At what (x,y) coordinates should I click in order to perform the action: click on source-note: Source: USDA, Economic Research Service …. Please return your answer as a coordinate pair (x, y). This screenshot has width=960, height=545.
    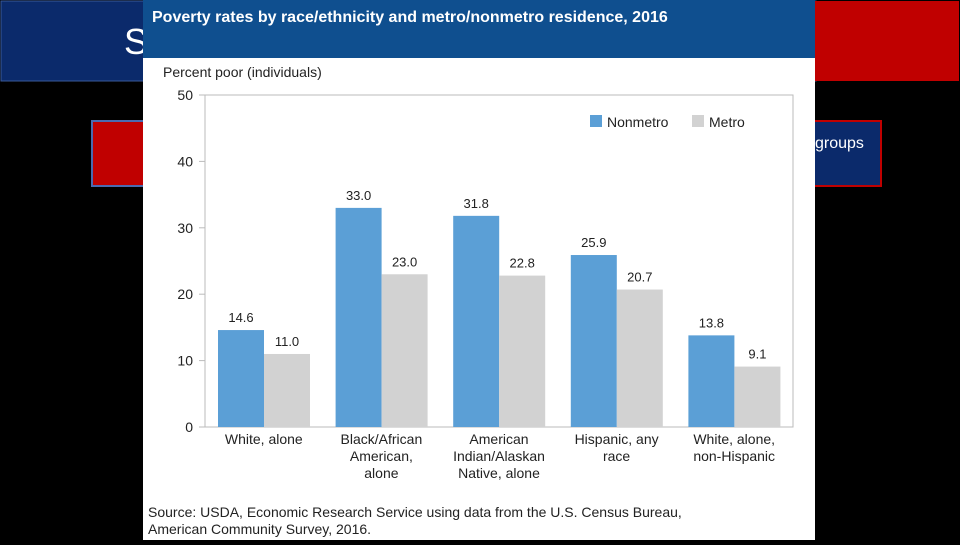
    Looking at the image, I should click on (415, 520).